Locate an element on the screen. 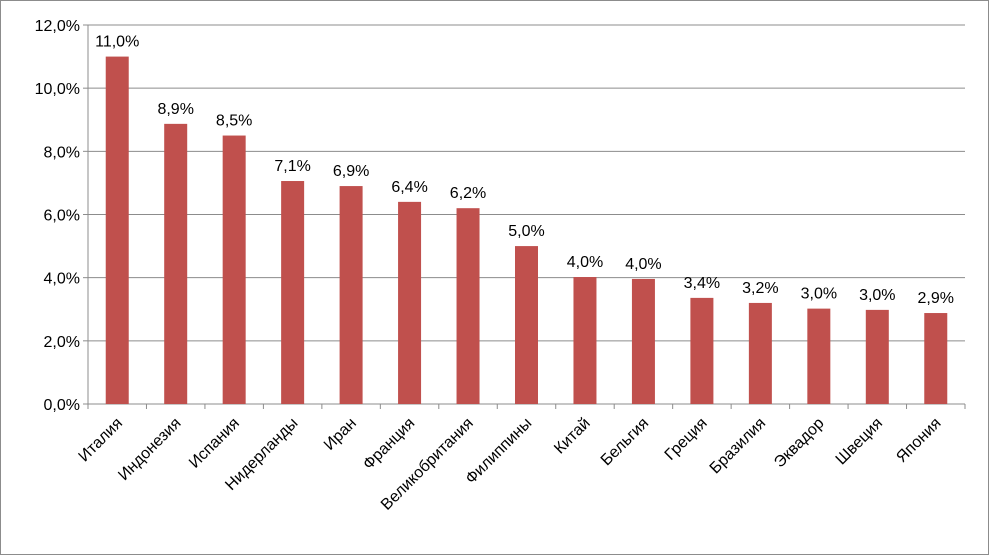 This screenshot has width=989, height=555. category-label: Индонезия is located at coordinates (149, 449).